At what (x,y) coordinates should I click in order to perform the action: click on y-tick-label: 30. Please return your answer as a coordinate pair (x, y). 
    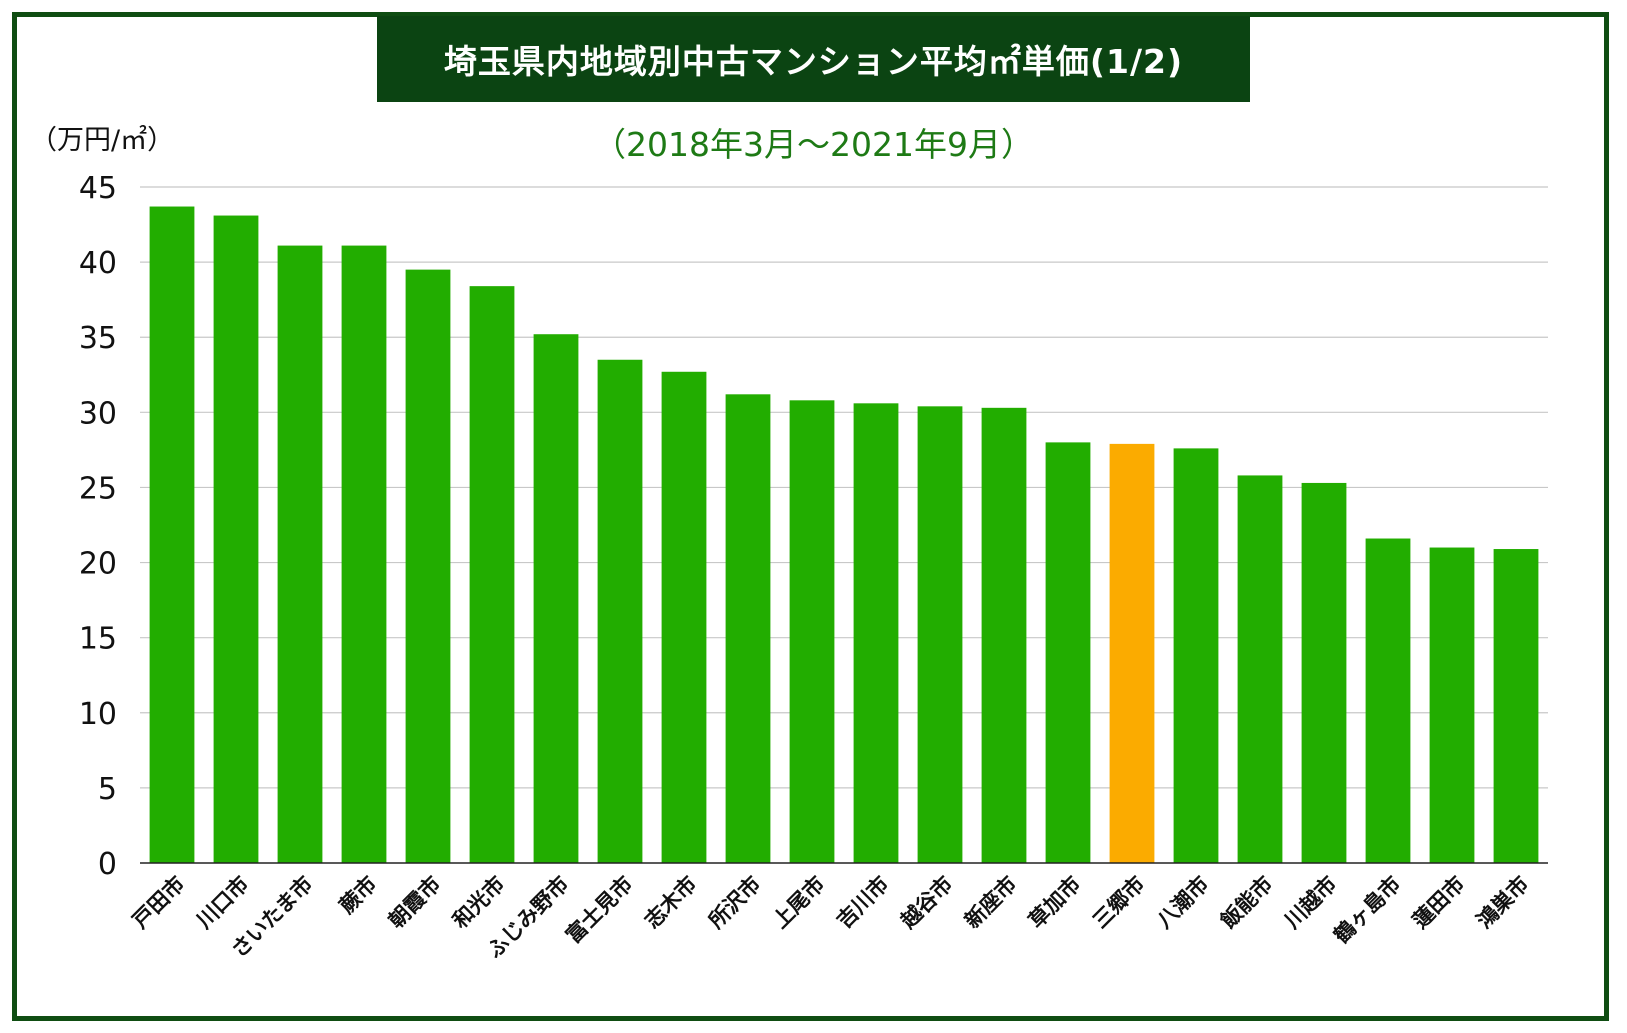
    Looking at the image, I should click on (98, 413).